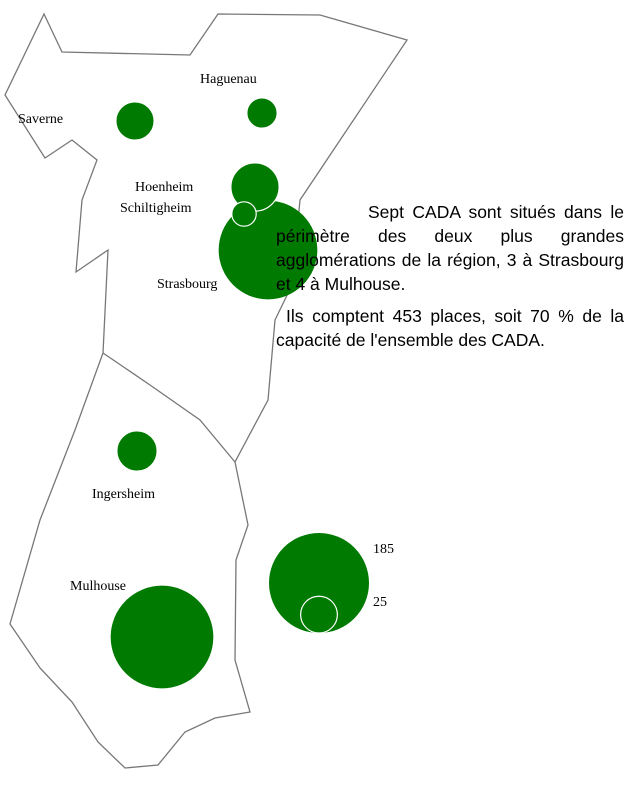 The image size is (640, 793). Describe the element at coordinates (228, 79) in the screenshot. I see `place-label: Haguenau` at that location.